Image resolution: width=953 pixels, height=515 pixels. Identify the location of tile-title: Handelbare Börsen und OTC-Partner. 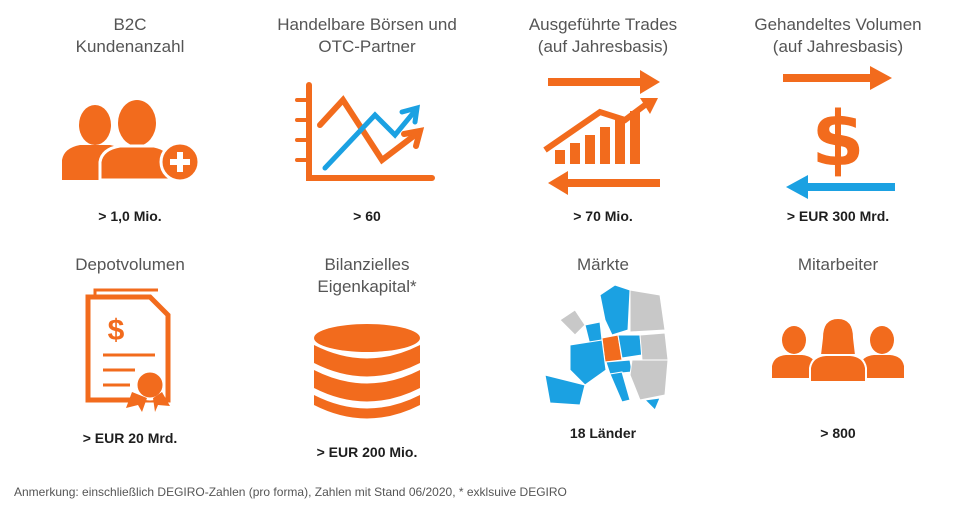
(367, 36).